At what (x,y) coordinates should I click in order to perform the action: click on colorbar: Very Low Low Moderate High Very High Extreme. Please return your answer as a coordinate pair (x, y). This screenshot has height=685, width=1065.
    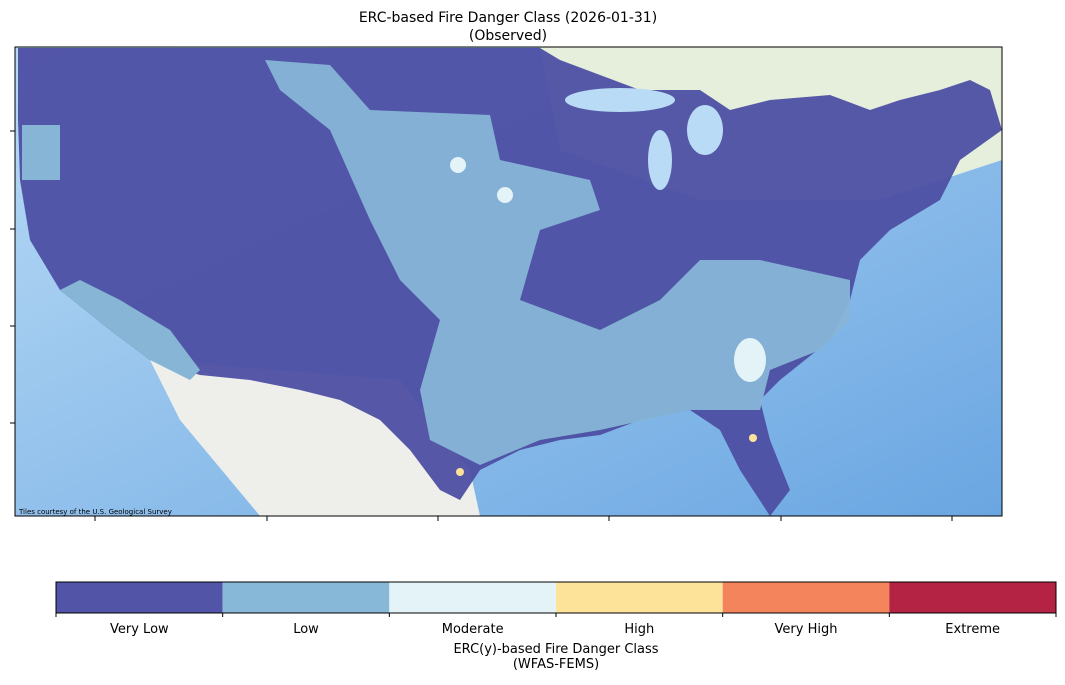
    Looking at the image, I should click on (556, 609).